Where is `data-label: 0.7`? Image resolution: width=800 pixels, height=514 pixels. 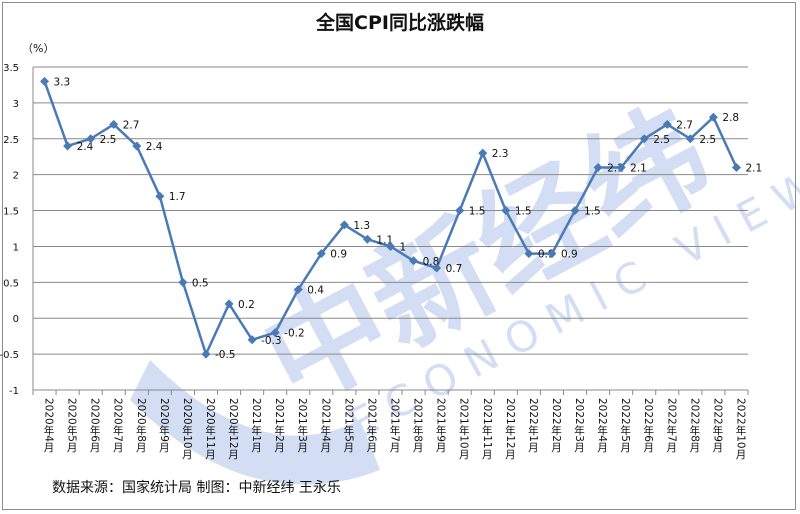
data-label: 0.7 is located at coordinates (454, 269).